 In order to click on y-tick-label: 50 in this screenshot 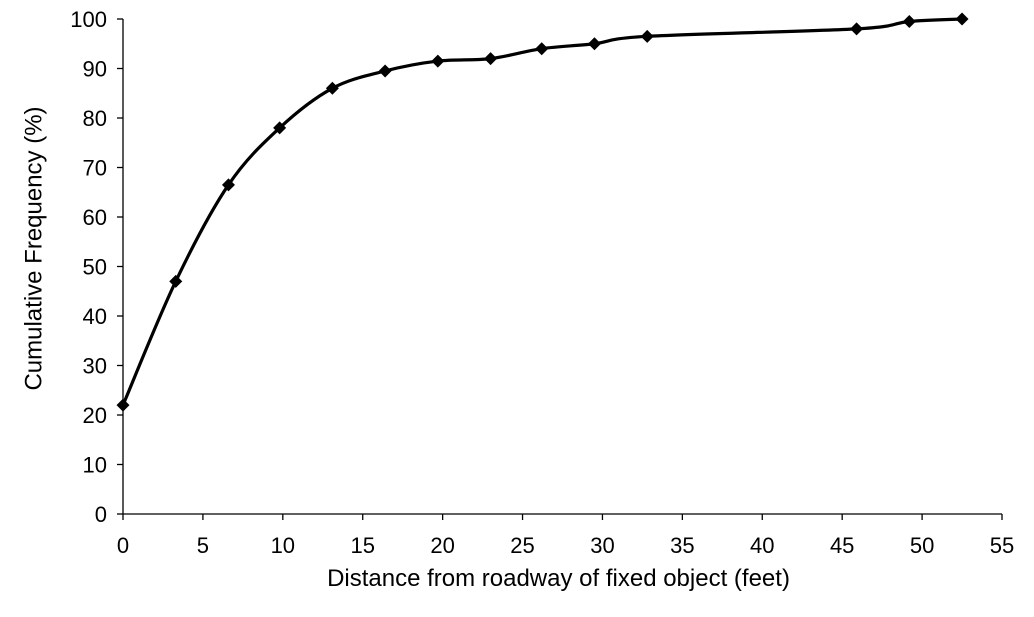, I will do `click(95, 267)`.